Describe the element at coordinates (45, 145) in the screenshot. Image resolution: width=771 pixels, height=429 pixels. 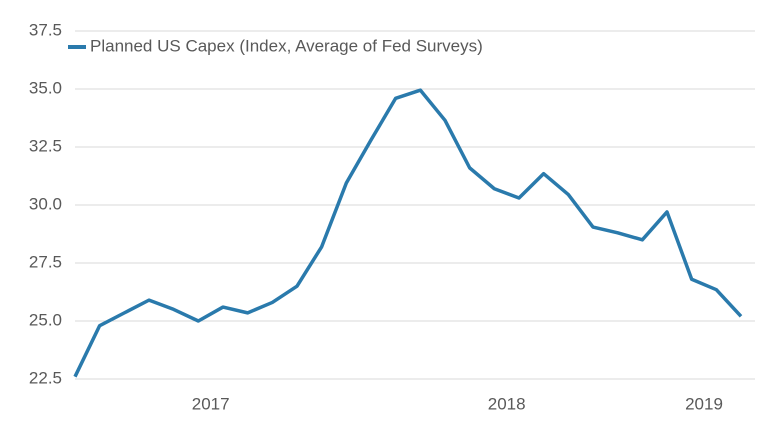
I see `y-tick-label: 32.5` at that location.